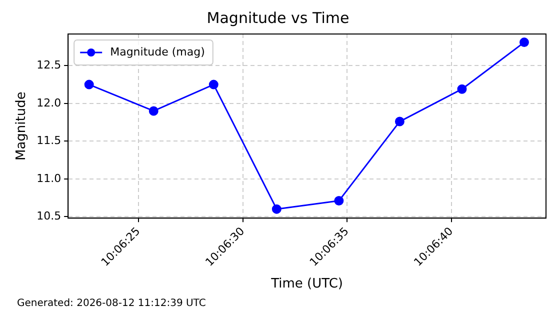 The height and width of the screenshot is (314, 560). What do you see at coordinates (49, 103) in the screenshot?
I see `y-tick-label: 12.0` at bounding box center [49, 103].